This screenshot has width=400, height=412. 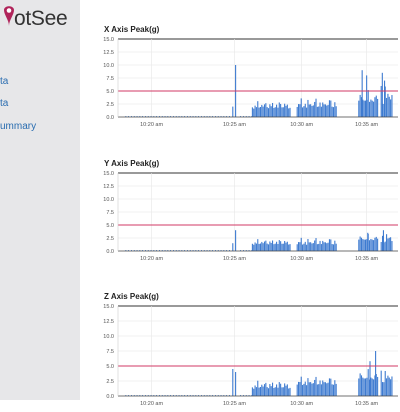 I want to click on sidebar-item-1: ta, so click(x=4, y=81).